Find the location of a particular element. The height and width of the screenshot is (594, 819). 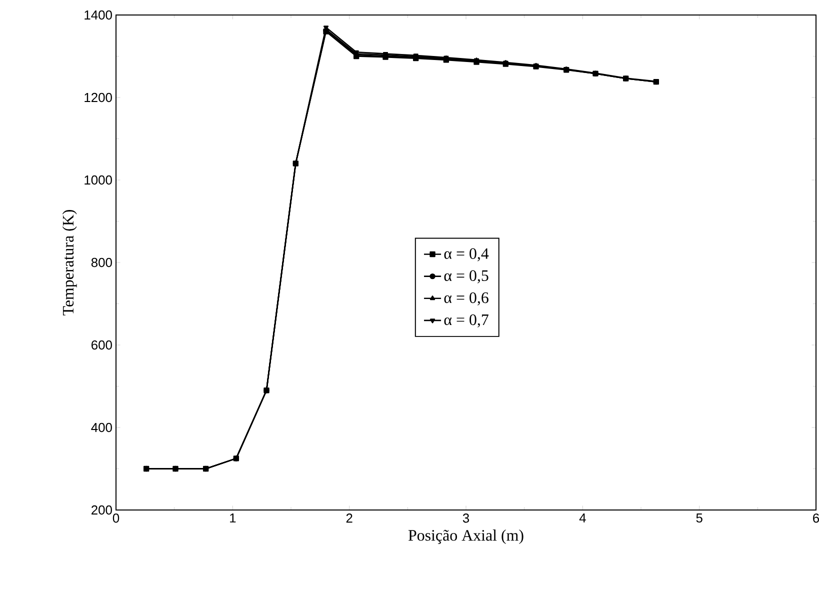

y-axis-title: Temperatura (K) is located at coordinates (69, 263).